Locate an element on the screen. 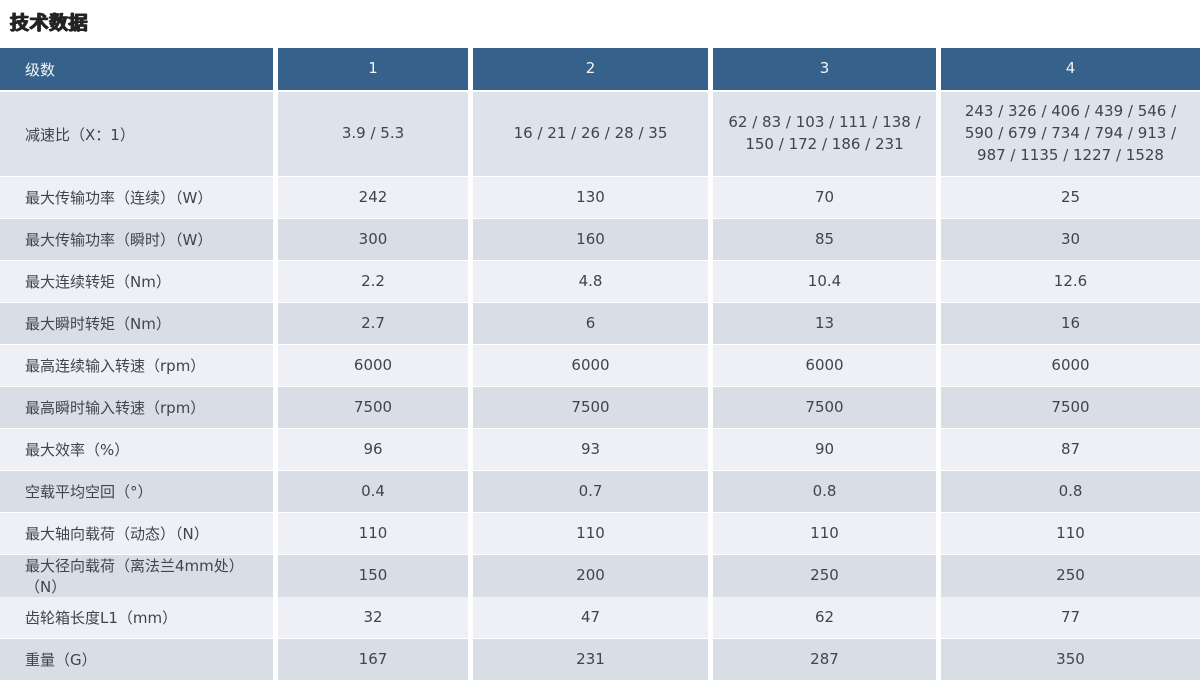 This screenshot has height=680, width=1200. cell-value: 16 / 21 / 26 / 28 / 35 is located at coordinates (590, 134).